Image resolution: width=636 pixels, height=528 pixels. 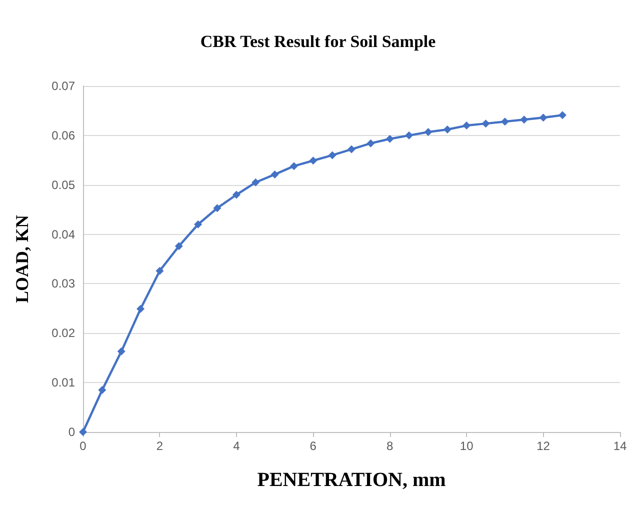 What do you see at coordinates (64, 283) in the screenshot?
I see `y-tick-label: 0.03` at bounding box center [64, 283].